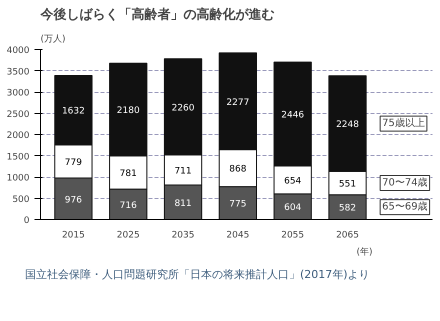  Describe the element at coordinates (18, 115) in the screenshot. I see `y-tick-label: 2500` at that location.